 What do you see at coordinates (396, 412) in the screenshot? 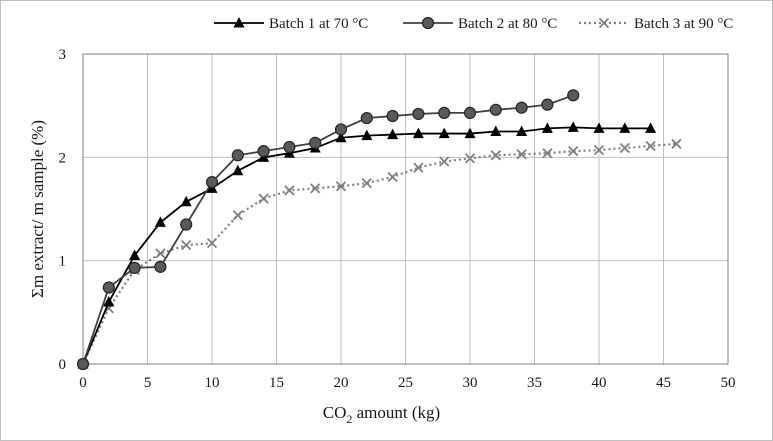
I see `x-axis-title-rest: amount (kg)` at bounding box center [396, 412].